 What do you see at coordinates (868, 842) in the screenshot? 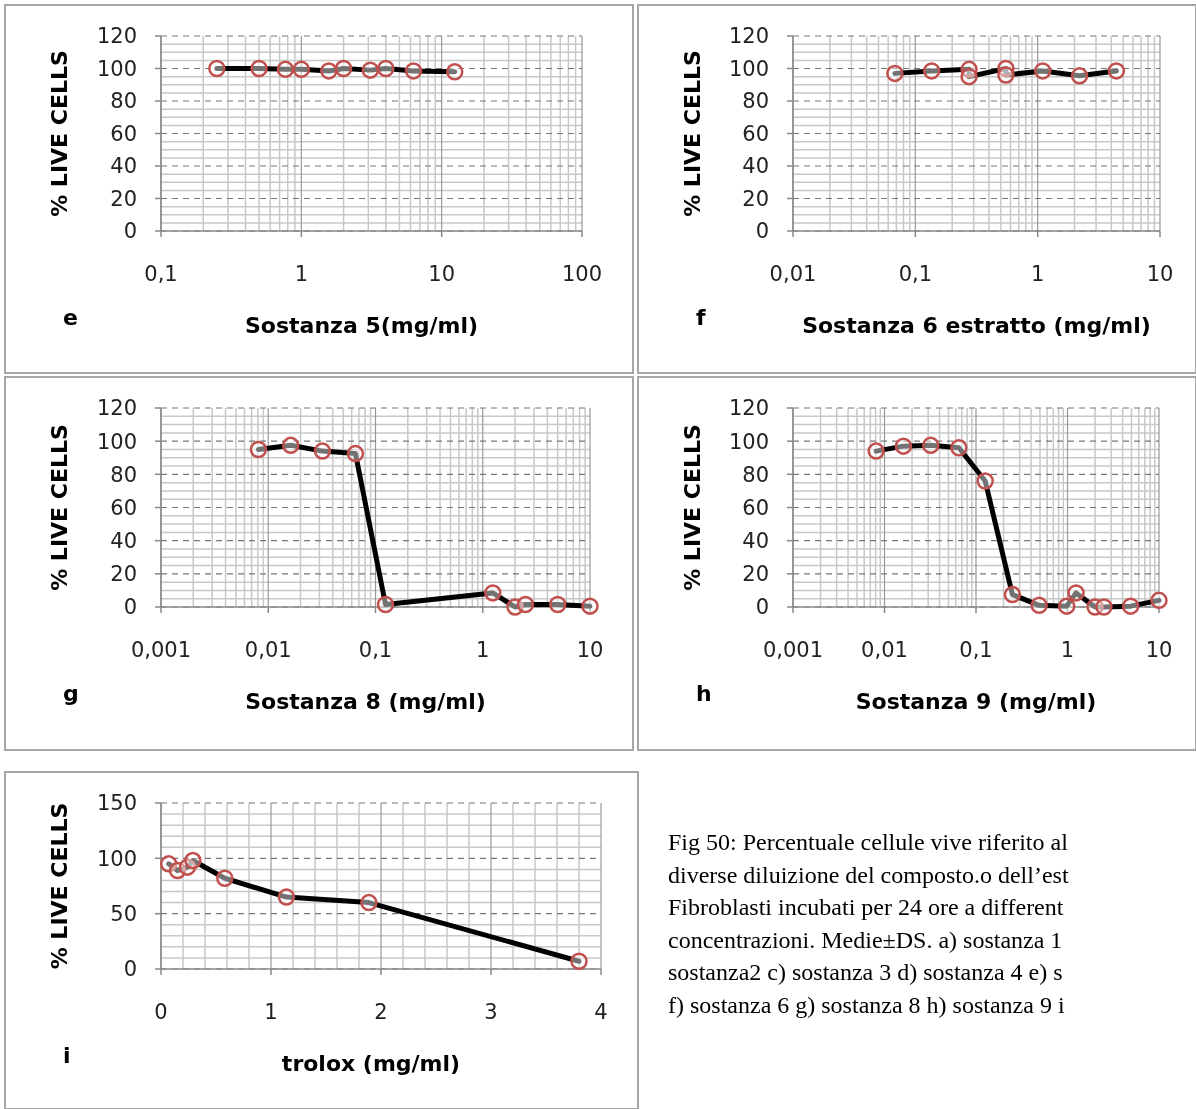
I see `caption: Fig 50: Percentuale cellule vive riferito al` at bounding box center [868, 842].